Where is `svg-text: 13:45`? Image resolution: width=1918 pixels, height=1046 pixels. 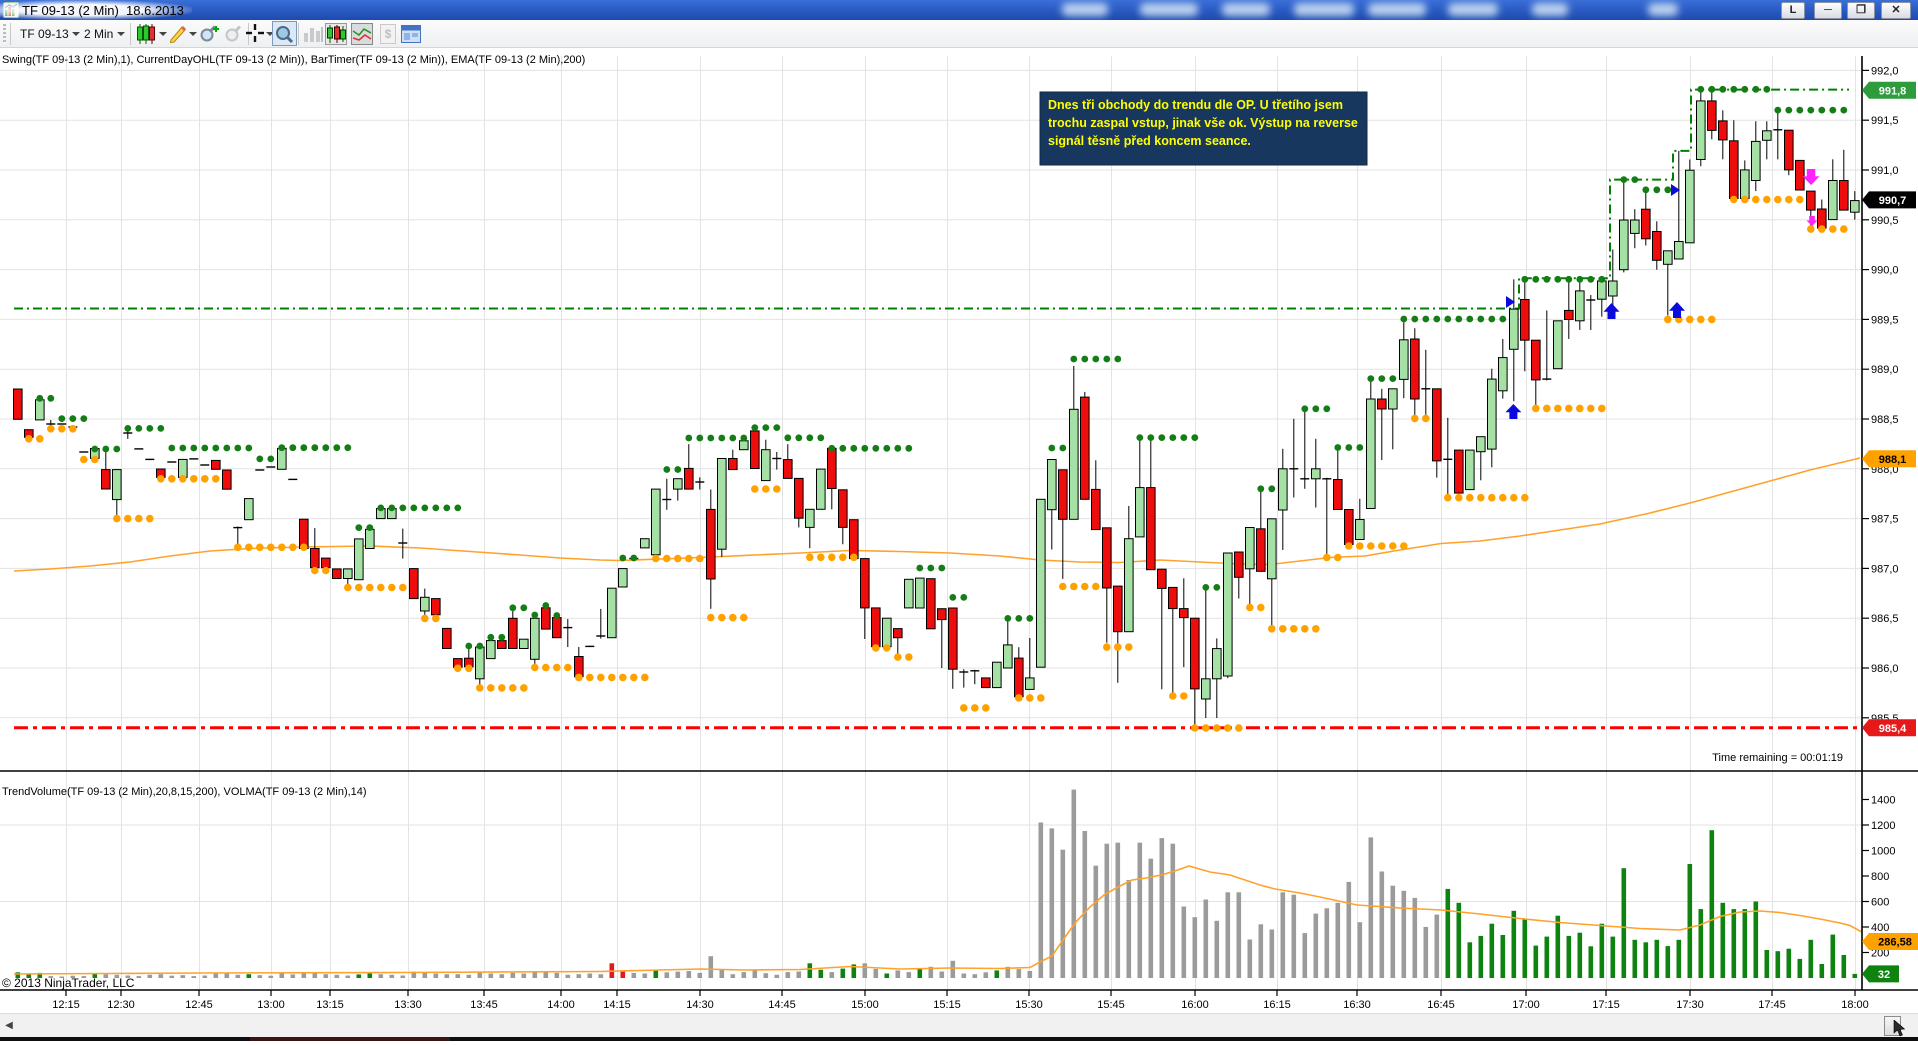
svg-text: 13:45 is located at coordinates (484, 1005).